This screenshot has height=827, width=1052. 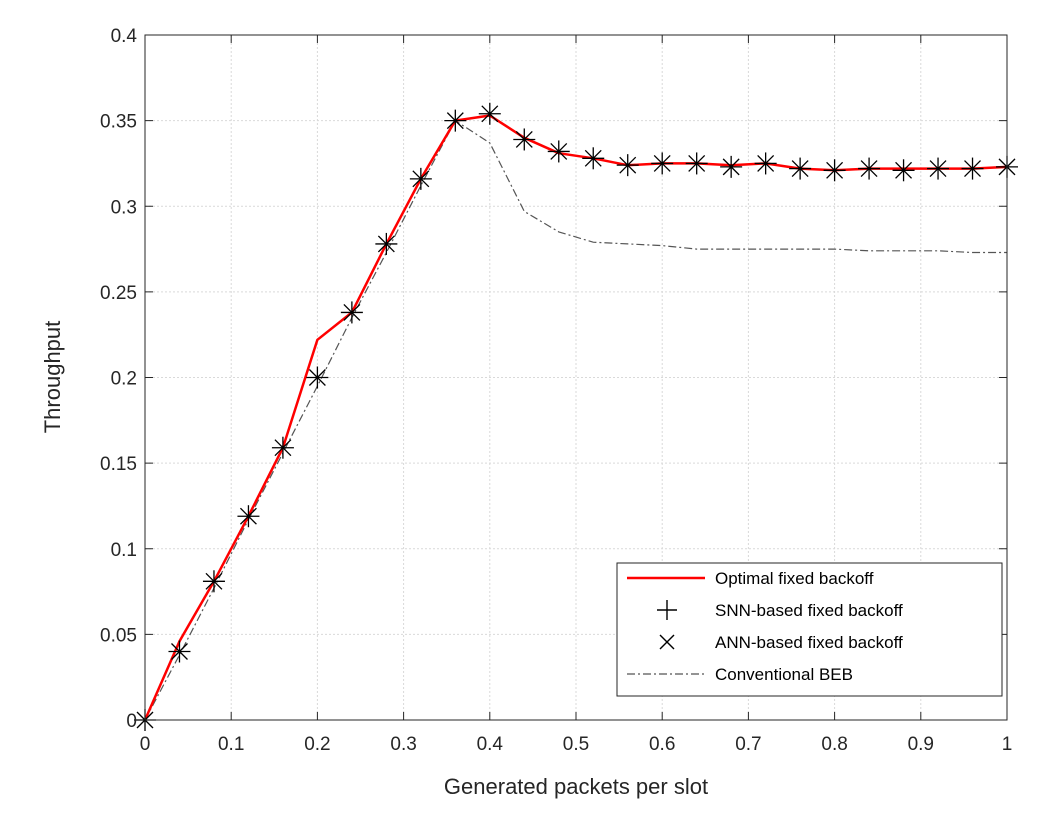 What do you see at coordinates (576, 786) in the screenshot?
I see `x-axis-label: Generated packets per slot` at bounding box center [576, 786].